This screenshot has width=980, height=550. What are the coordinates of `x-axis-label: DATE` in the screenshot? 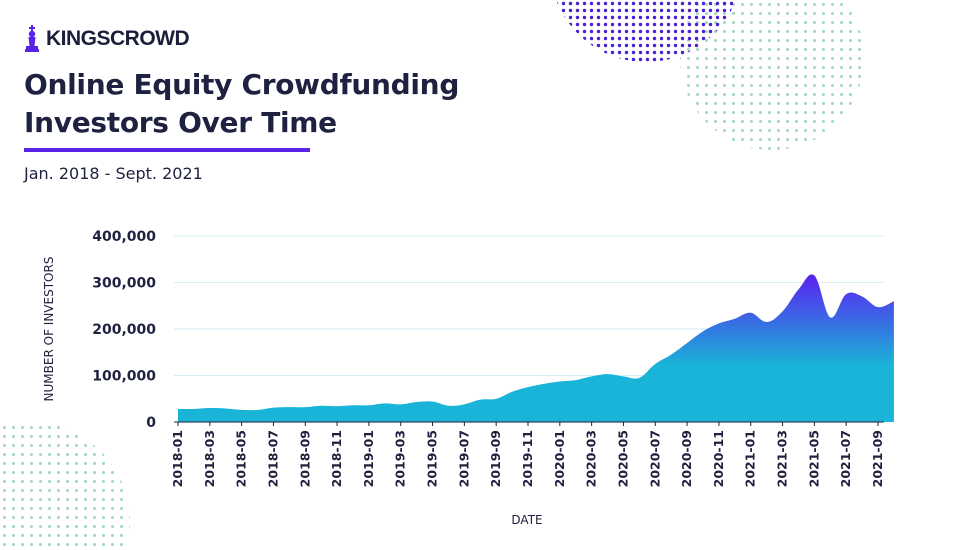 It's located at (526, 520).